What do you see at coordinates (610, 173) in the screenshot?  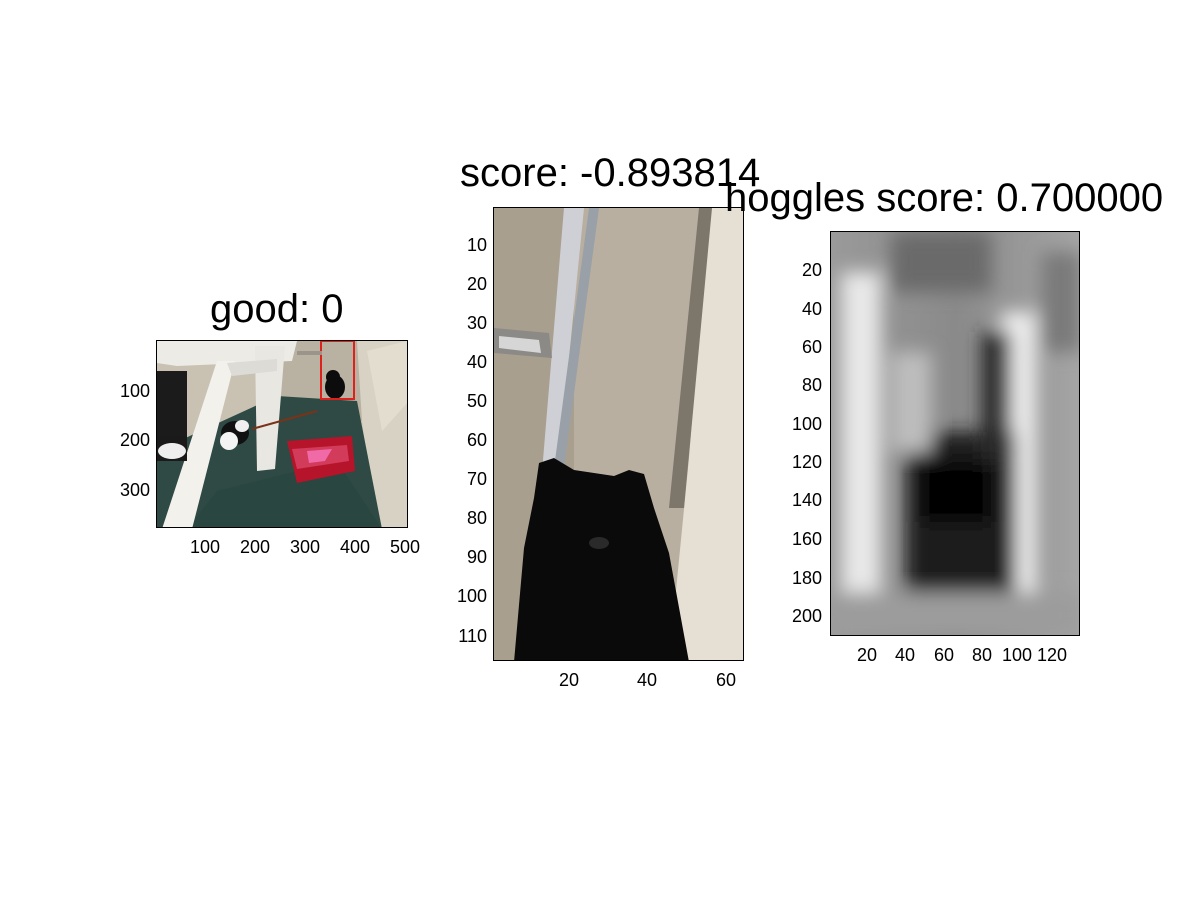 I see `panel-title-score: score: -0.893814` at bounding box center [610, 173].